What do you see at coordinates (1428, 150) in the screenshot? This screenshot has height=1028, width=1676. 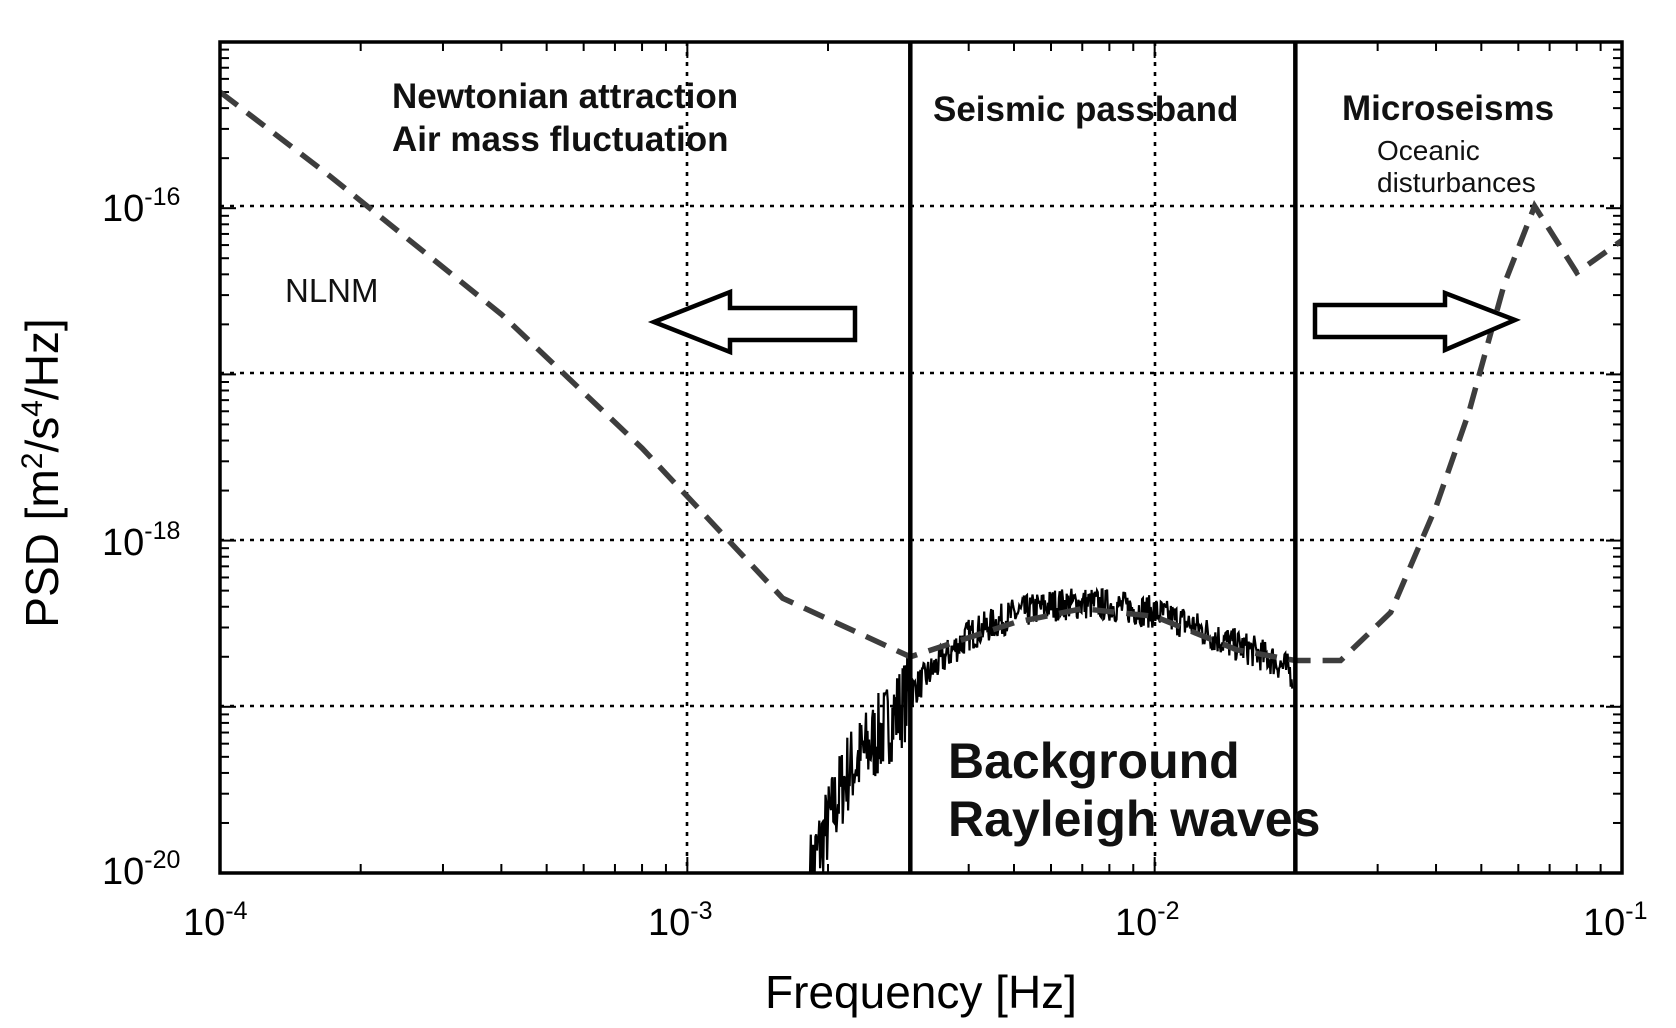 I see `oceanic-label: Oceanic` at bounding box center [1428, 150].